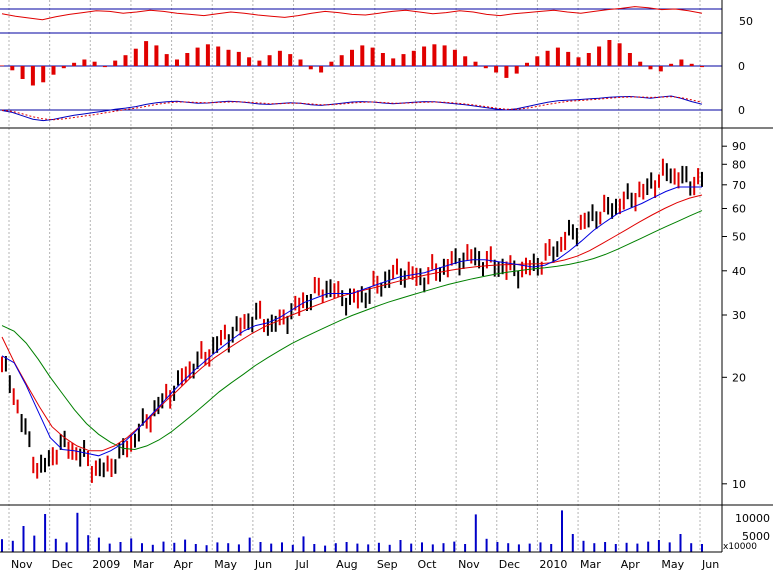  Describe the element at coordinates (741, 66) in the screenshot. I see `macd-histogram-tick-label: 0` at that location.